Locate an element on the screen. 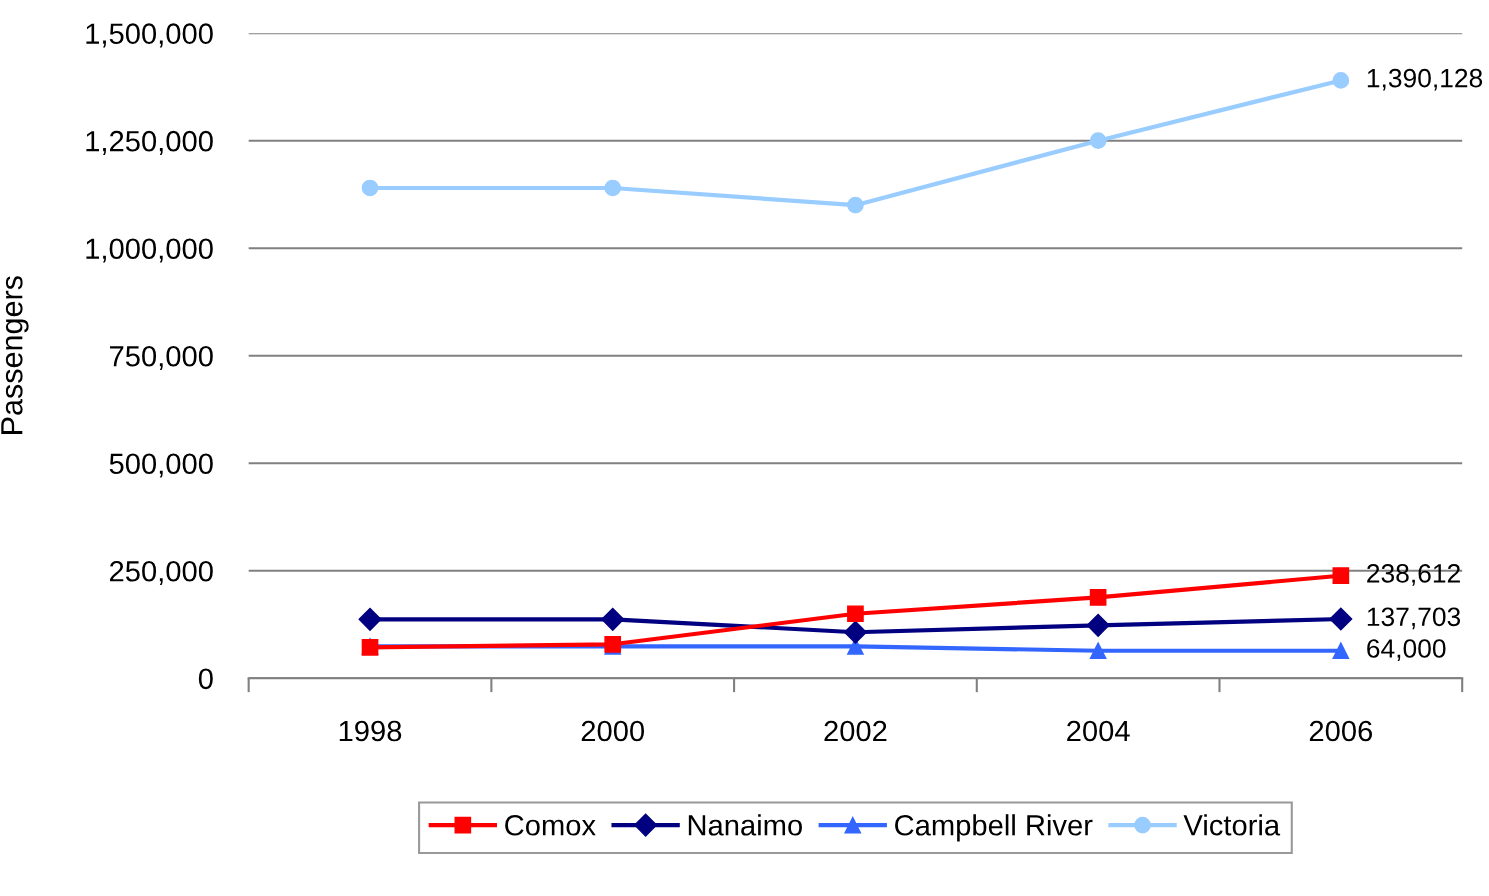 This screenshot has width=1489, height=896. legend-label: Nanaimo is located at coordinates (745, 825).